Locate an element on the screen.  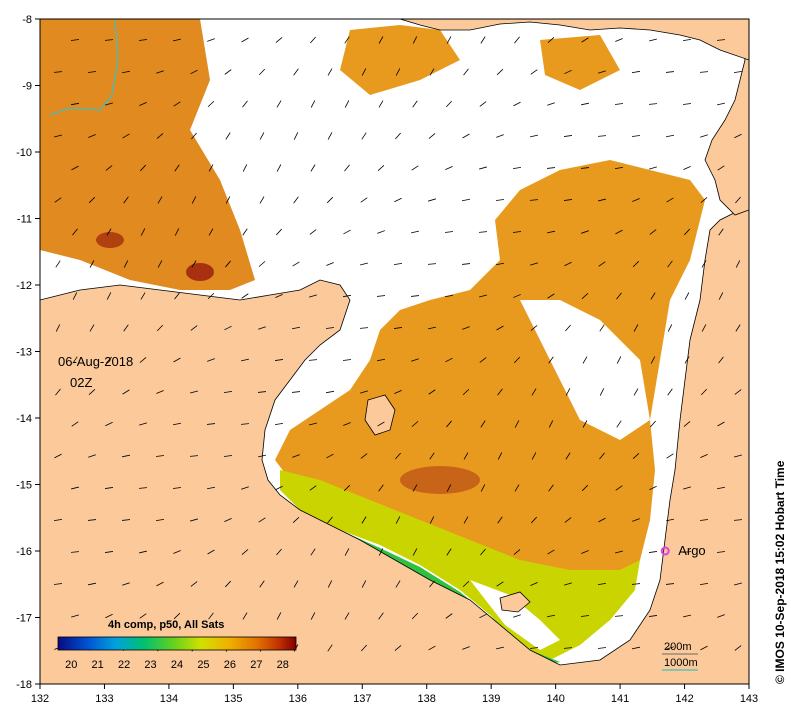
land-island is located at coordinates (380, 415).